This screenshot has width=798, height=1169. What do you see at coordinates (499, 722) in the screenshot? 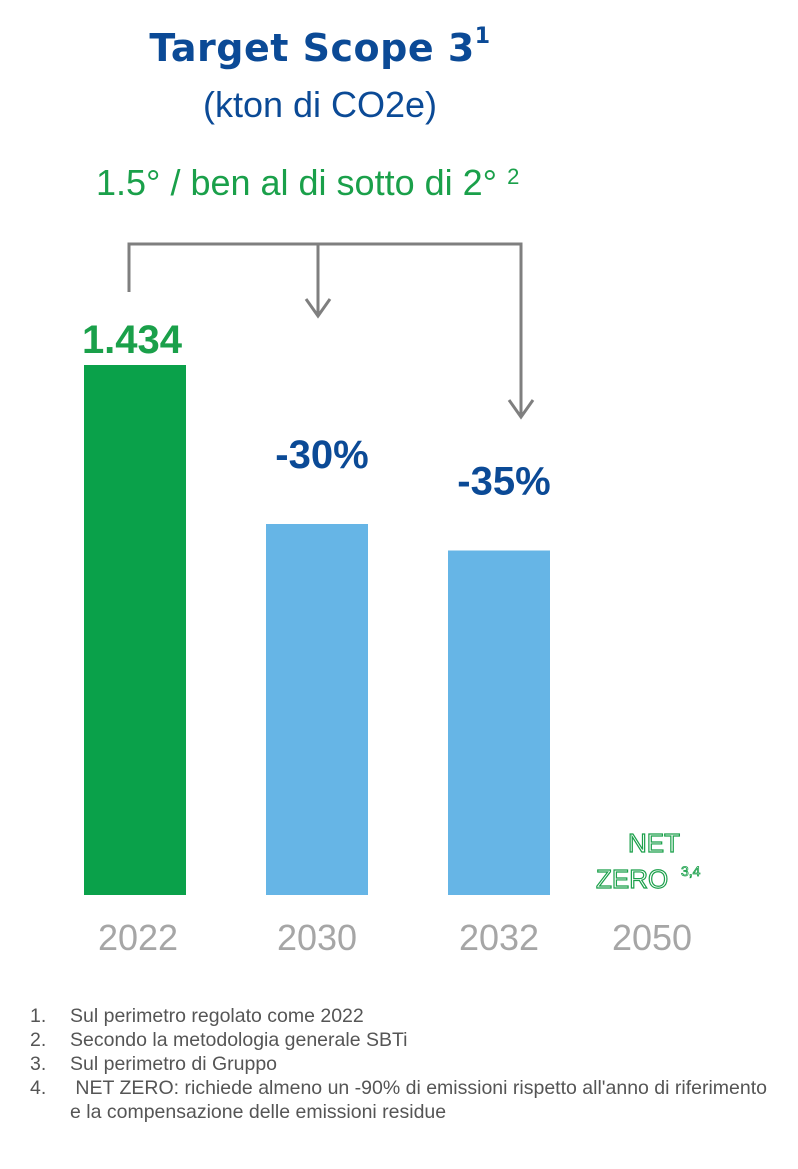
I see `bar-2032` at bounding box center [499, 722].